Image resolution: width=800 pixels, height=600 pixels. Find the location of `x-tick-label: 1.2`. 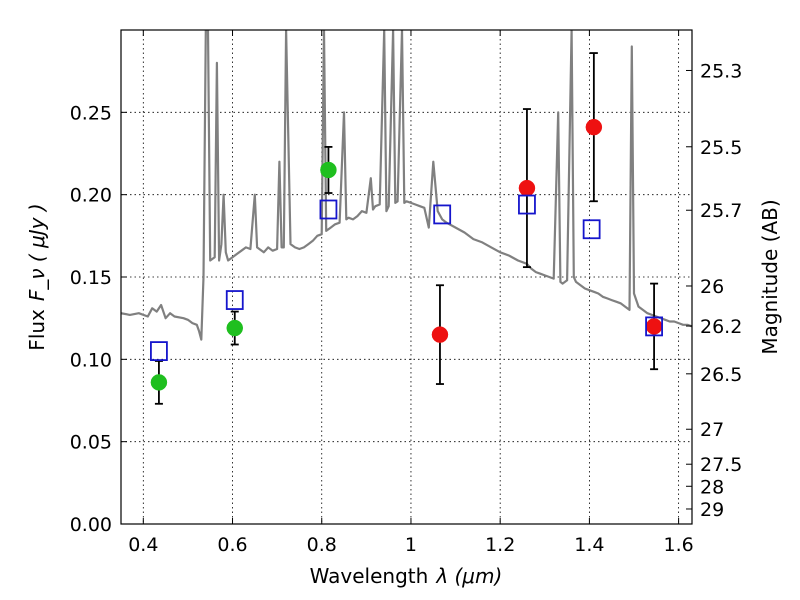

x-tick-label: 1.2 is located at coordinates (500, 545).